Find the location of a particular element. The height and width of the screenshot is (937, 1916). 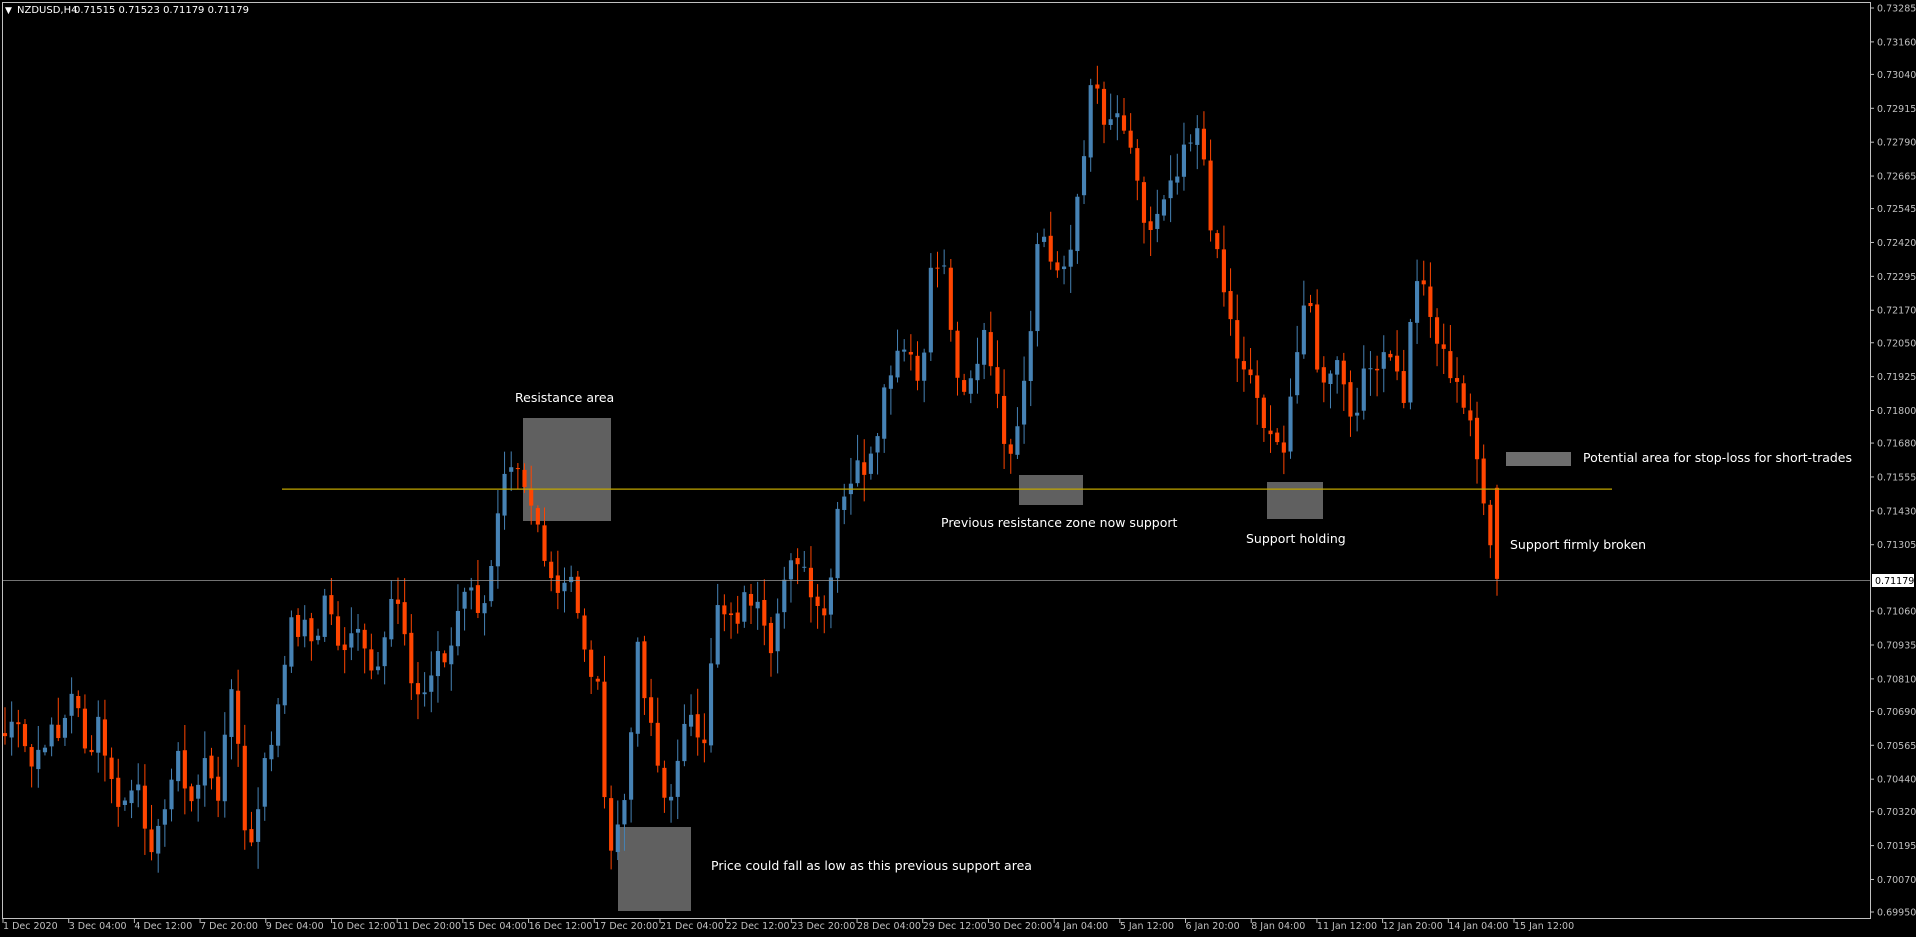

symbol-dropdown-icon: ▼ is located at coordinates (8, 11).